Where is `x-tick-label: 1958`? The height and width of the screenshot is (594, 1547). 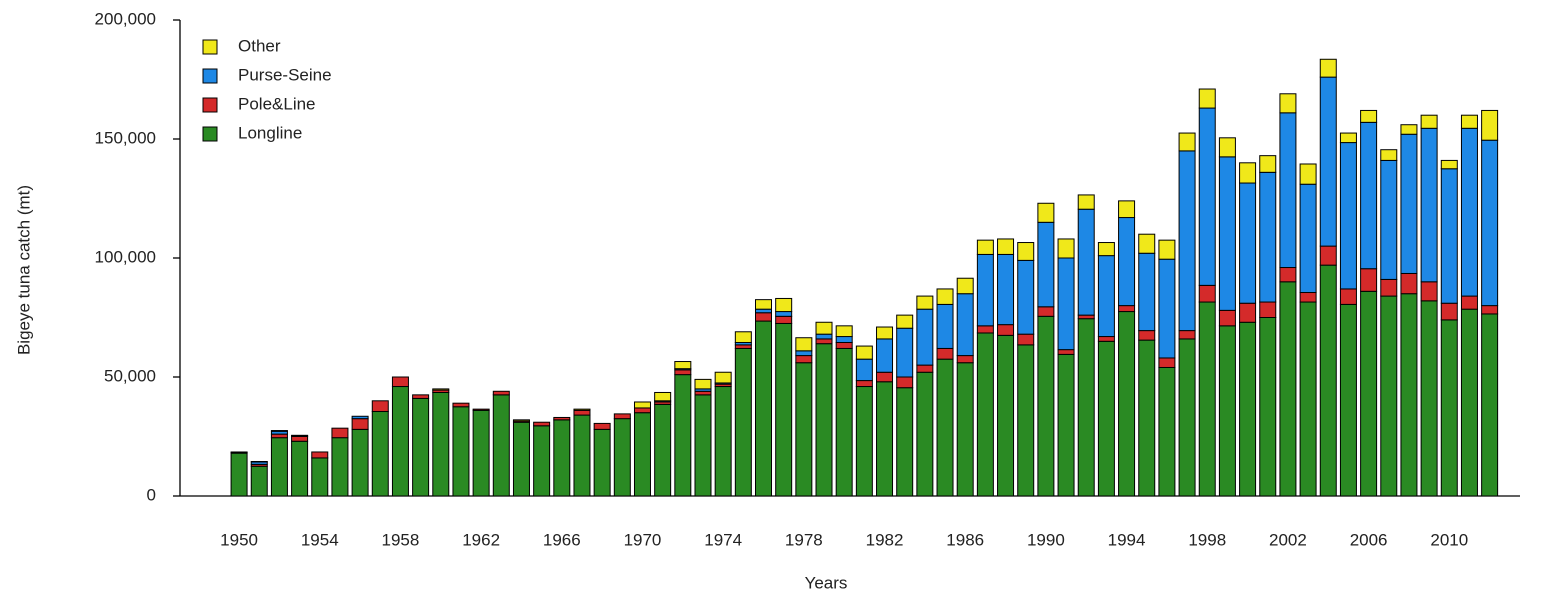
x-tick-label: 1958 is located at coordinates (401, 539).